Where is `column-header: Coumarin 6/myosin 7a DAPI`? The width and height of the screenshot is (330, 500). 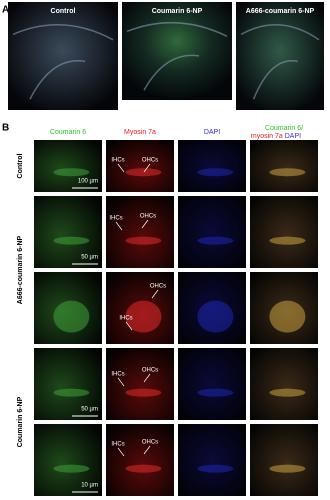
column-header: Coumarin 6/myosin 7a DAPI is located at coordinates (277, 132).